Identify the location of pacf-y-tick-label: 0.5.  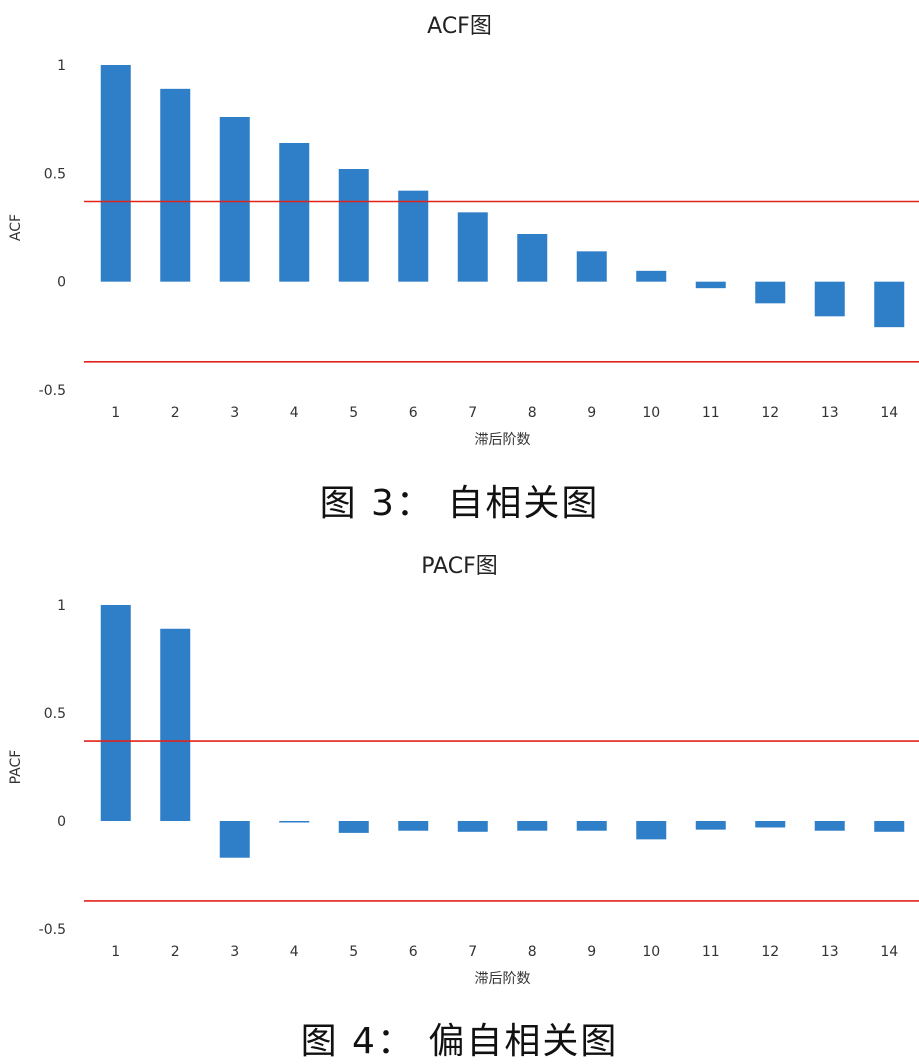
(55, 714).